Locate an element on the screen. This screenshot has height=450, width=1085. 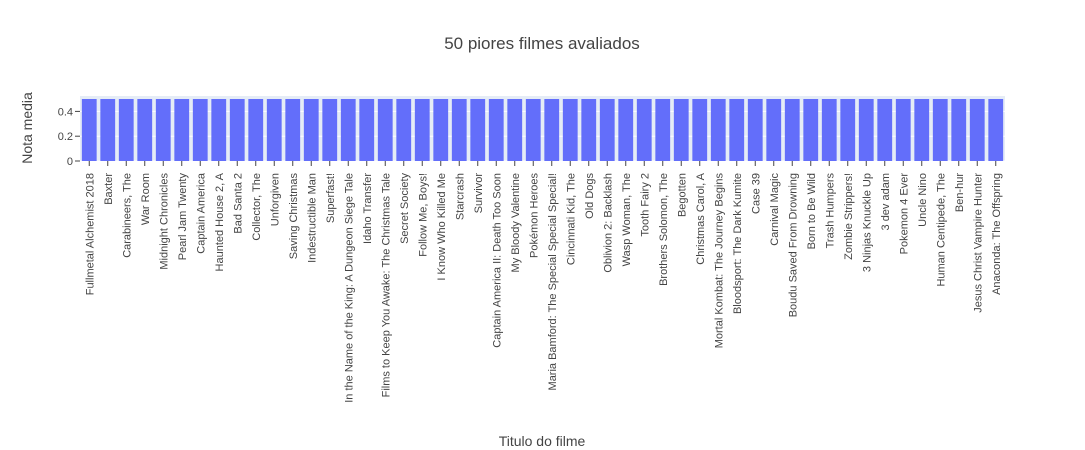
x-axis-title: Titulo do filme is located at coordinates (542, 441).